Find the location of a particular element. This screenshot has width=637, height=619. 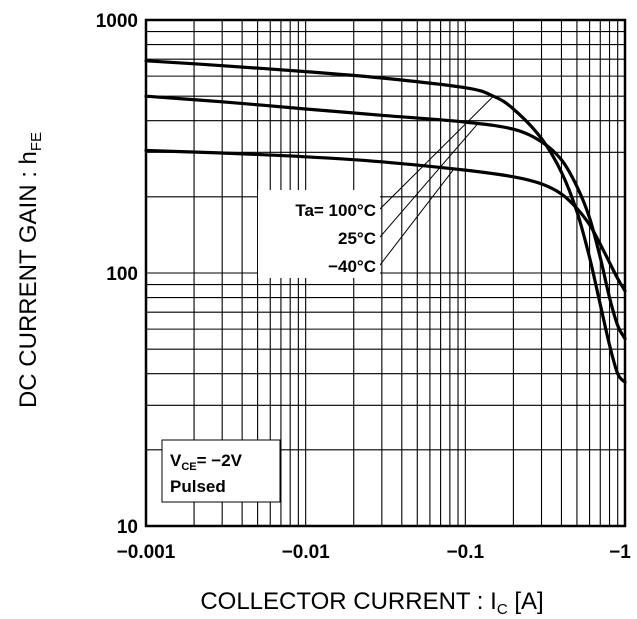

series-label-minus40c: −40°C is located at coordinates (352, 266).